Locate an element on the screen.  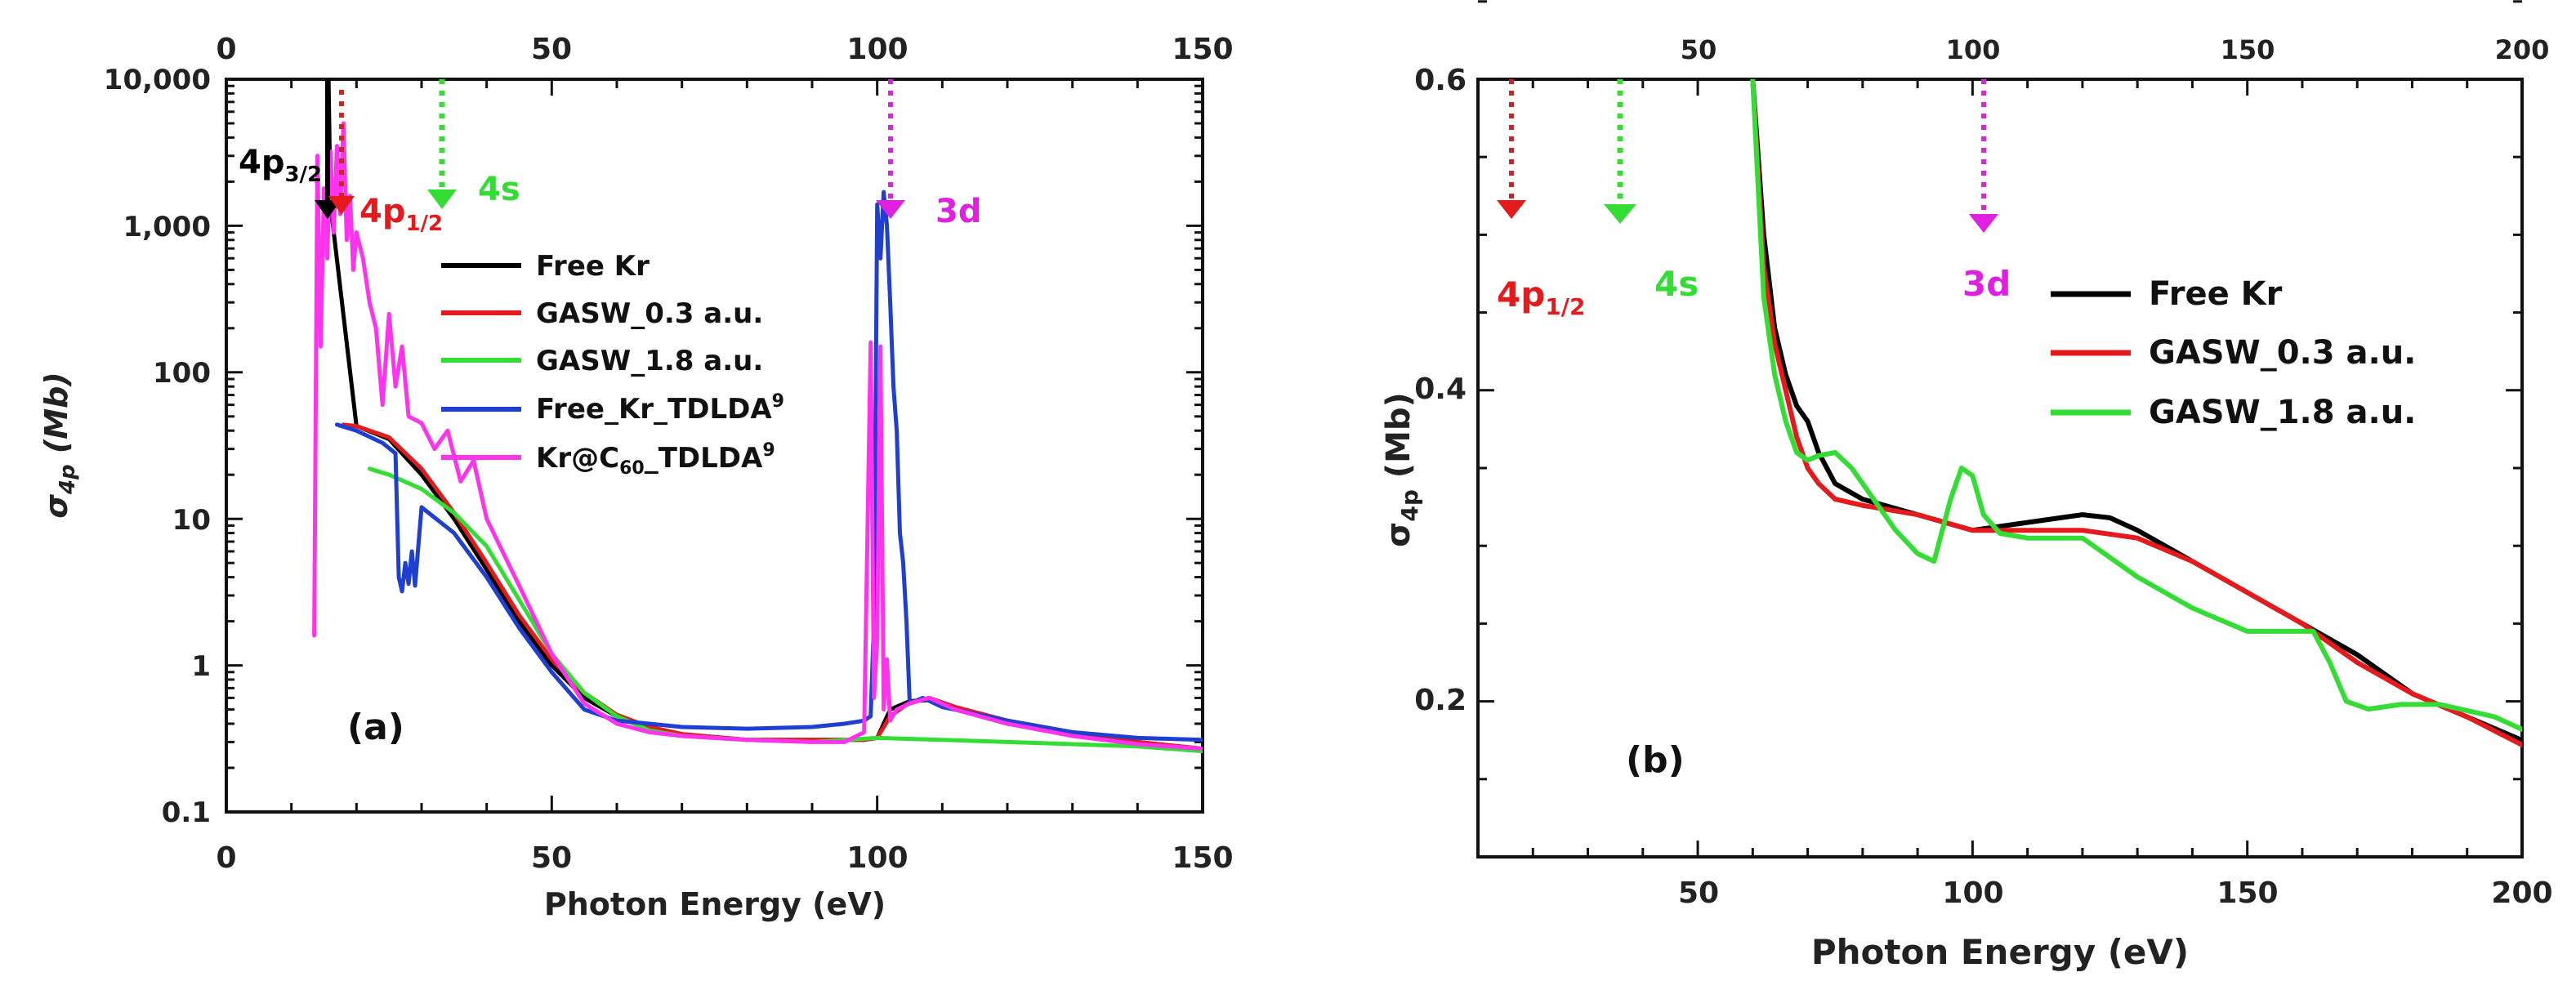
y-tick-labels-b: 0.2 0.4 0.6 is located at coordinates (1441, 390).